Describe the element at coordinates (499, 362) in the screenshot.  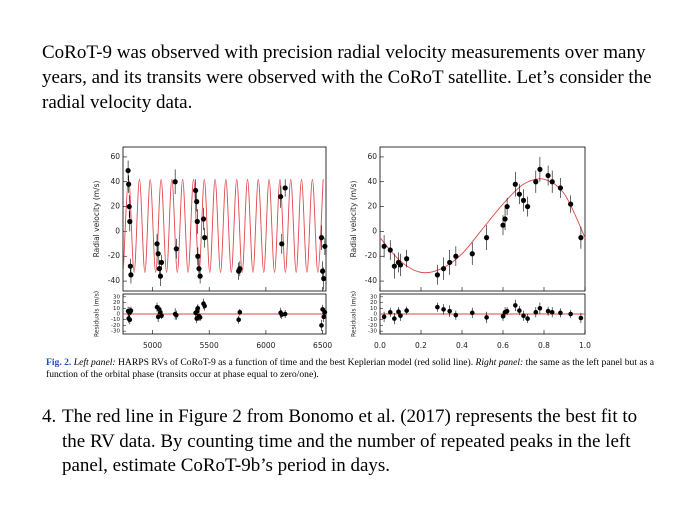
I see `caption-heading: Right panel:` at that location.